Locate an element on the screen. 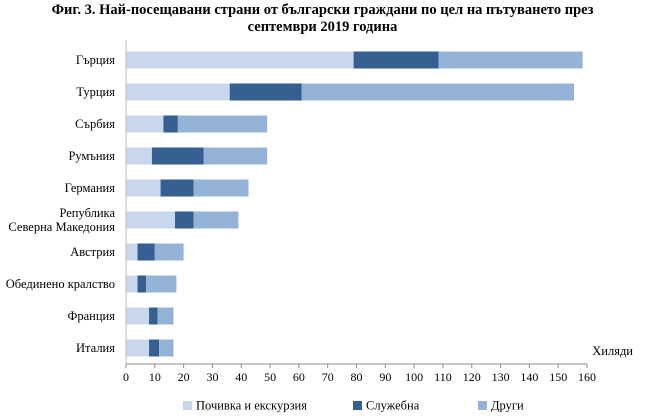 Image resolution: width=645 pixels, height=419 pixels. x-tick-label-160: 160 is located at coordinates (587, 377).